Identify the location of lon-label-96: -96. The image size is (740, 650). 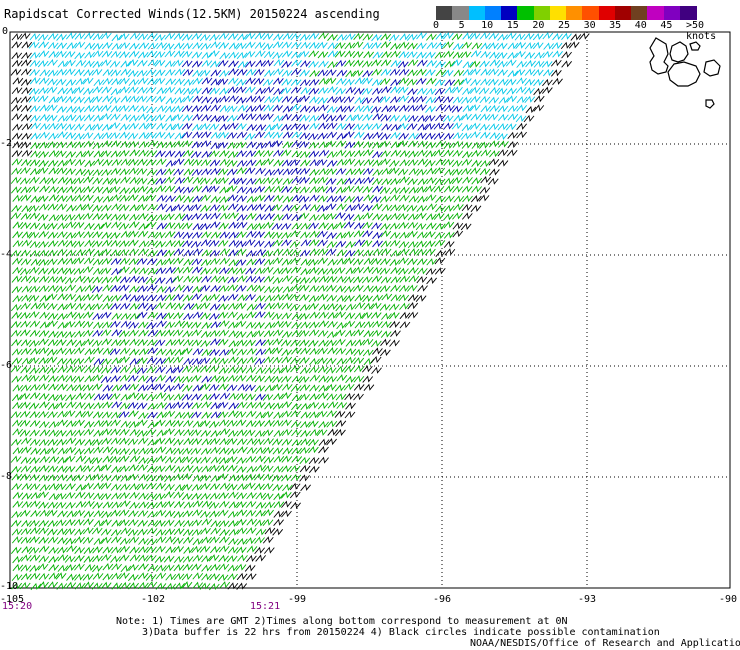
(442, 599).